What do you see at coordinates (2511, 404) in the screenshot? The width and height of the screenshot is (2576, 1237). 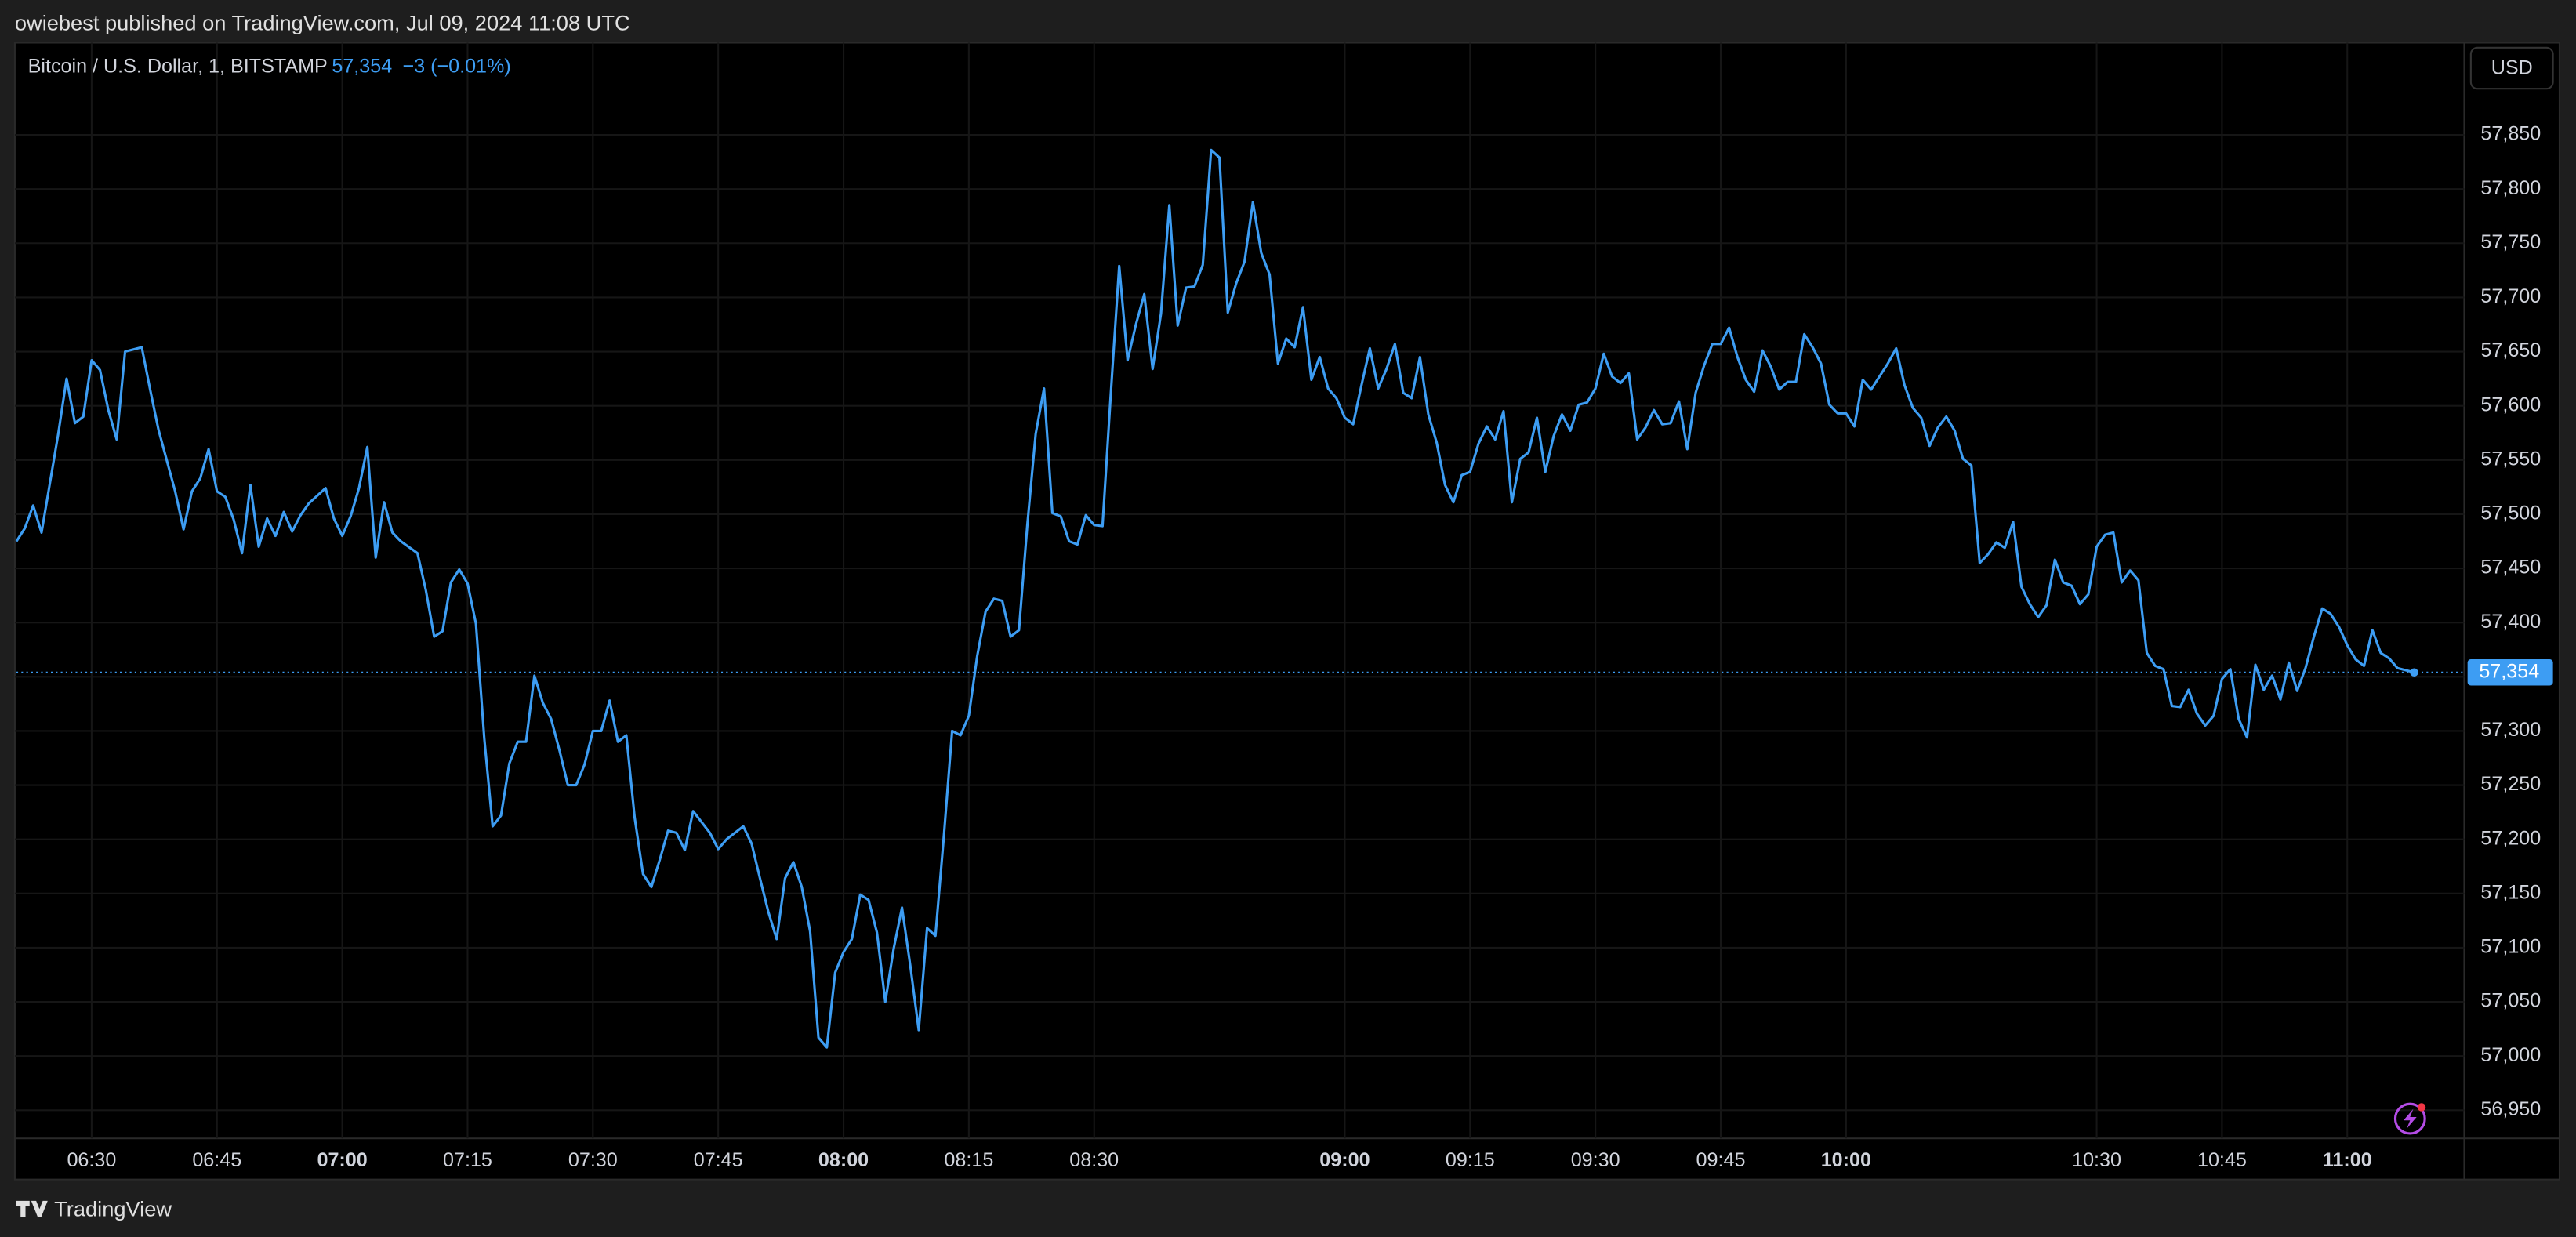 I see `y-tick-label: 57,600` at bounding box center [2511, 404].